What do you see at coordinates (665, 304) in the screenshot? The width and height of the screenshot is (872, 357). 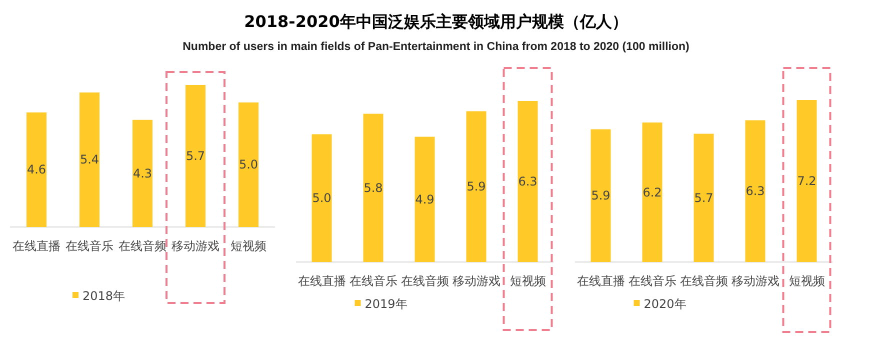 I see `legend-label: 2020年` at bounding box center [665, 304].